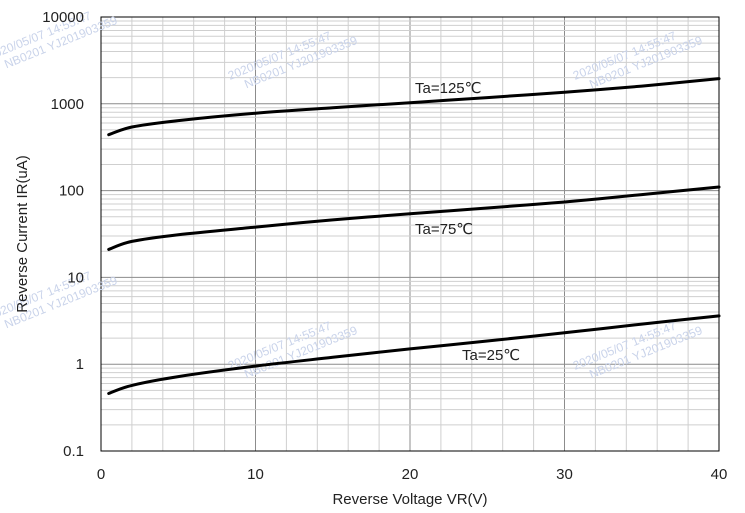 This screenshot has height=513, width=745. Describe the element at coordinates (564, 474) in the screenshot. I see `x-tick-label: 30` at that location.